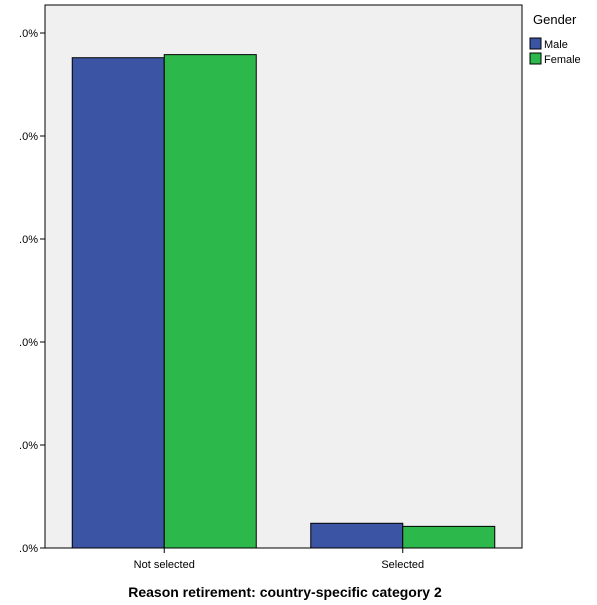 This screenshot has height=605, width=597. I want to click on legend-swatch-male, so click(535, 43).